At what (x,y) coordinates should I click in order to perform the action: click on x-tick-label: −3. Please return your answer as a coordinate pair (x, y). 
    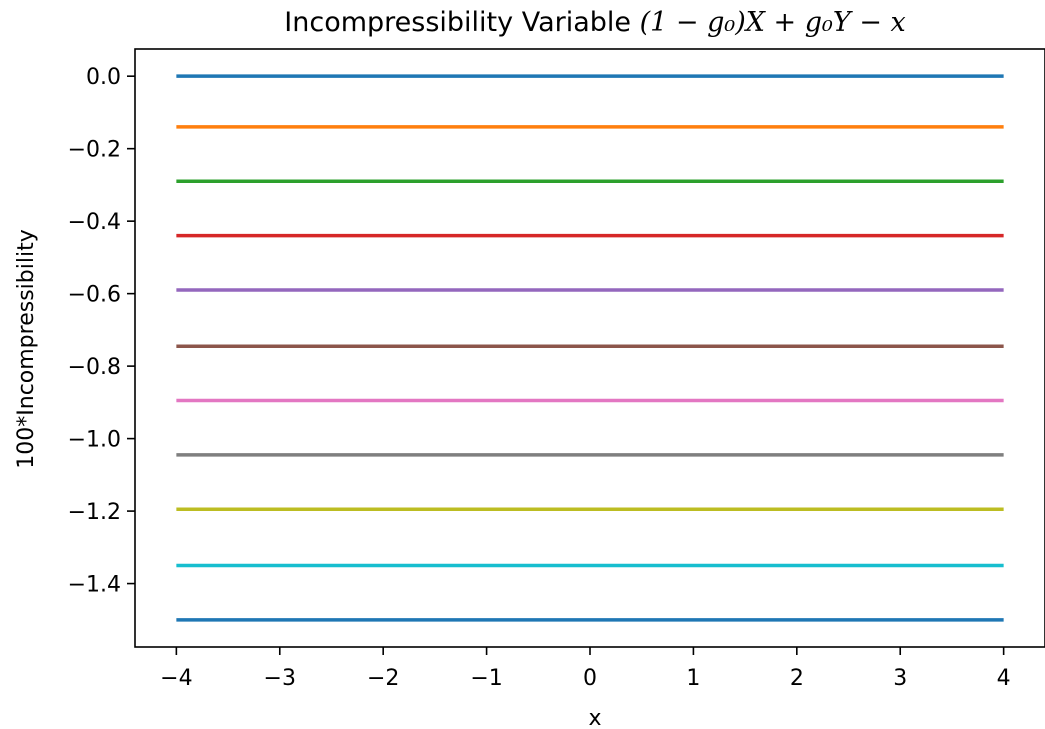
    Looking at the image, I should click on (280, 678).